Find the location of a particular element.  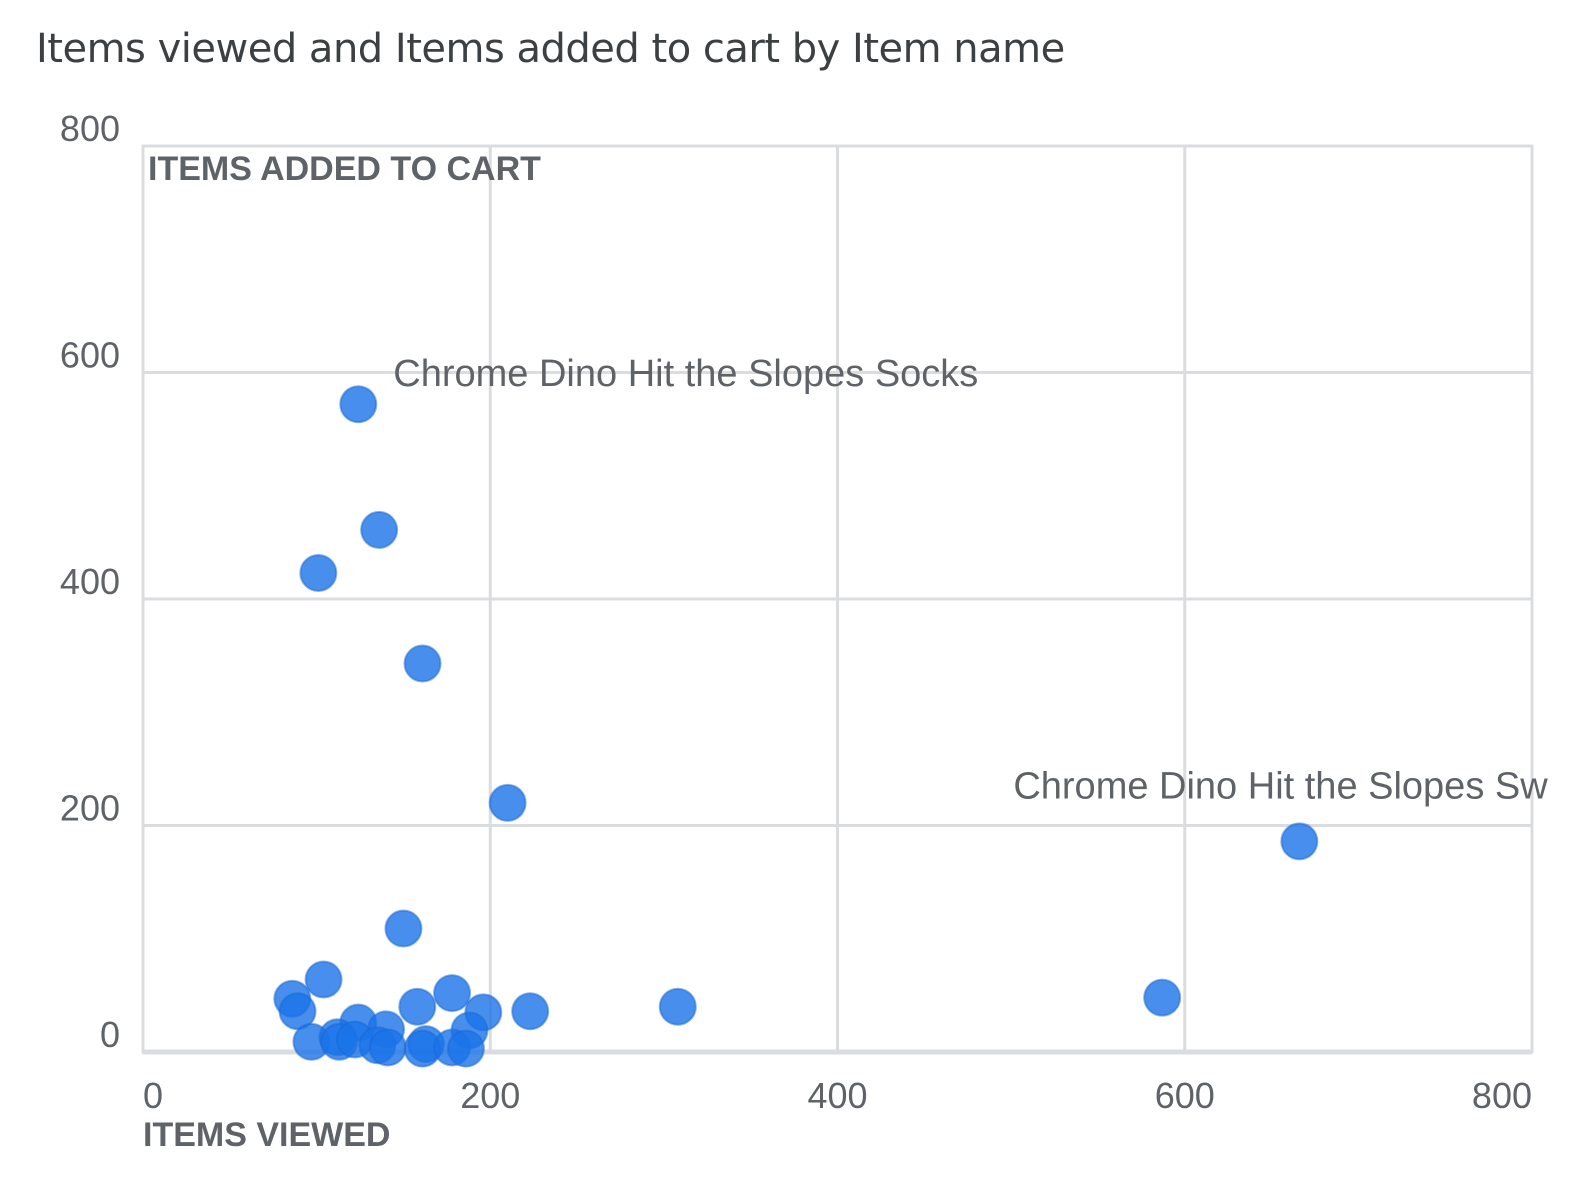

y-axis-title: ITEMS ADDED TO CART is located at coordinates (344, 169).